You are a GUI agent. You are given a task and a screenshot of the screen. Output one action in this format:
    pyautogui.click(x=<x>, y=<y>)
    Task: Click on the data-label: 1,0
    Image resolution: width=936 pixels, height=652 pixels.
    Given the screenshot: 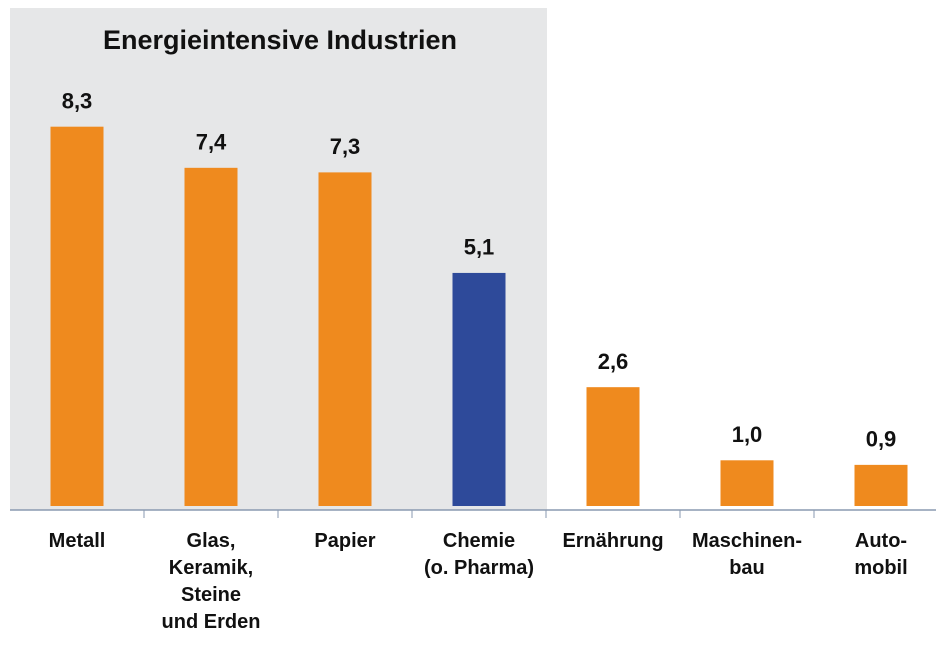 What is the action you would take?
    pyautogui.click(x=747, y=434)
    